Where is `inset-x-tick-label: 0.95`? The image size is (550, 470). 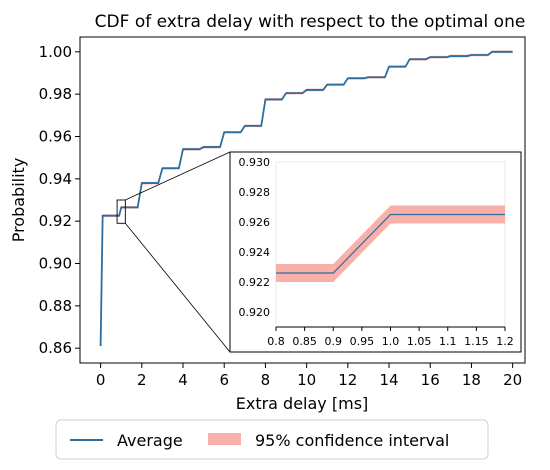 inset-x-tick-label: 0.95 is located at coordinates (362, 341).